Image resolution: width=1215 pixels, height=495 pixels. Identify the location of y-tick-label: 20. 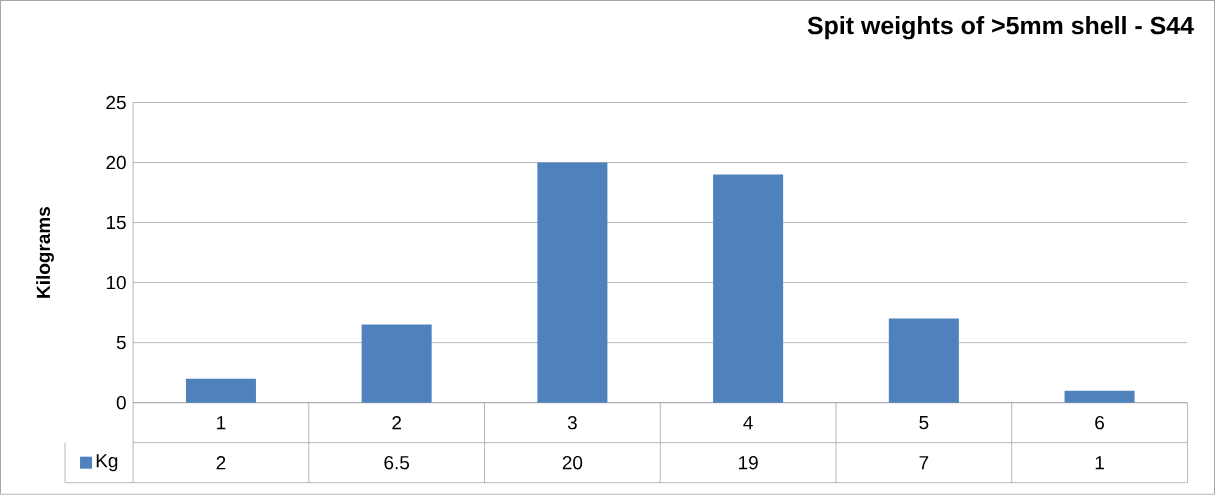
(116, 163).